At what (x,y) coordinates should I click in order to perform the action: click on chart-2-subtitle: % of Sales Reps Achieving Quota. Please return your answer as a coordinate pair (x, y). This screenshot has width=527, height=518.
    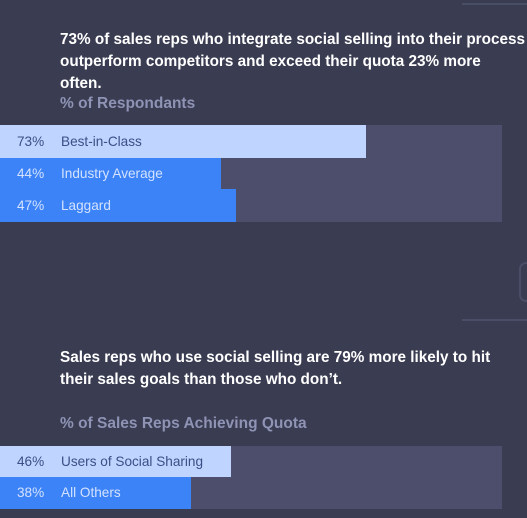
    Looking at the image, I should click on (183, 423).